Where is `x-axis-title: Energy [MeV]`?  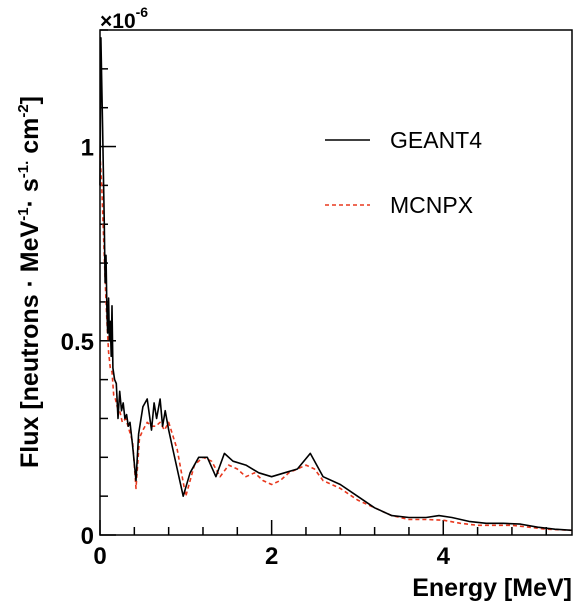
x-axis-title: Energy [MeV] is located at coordinates (492, 587).